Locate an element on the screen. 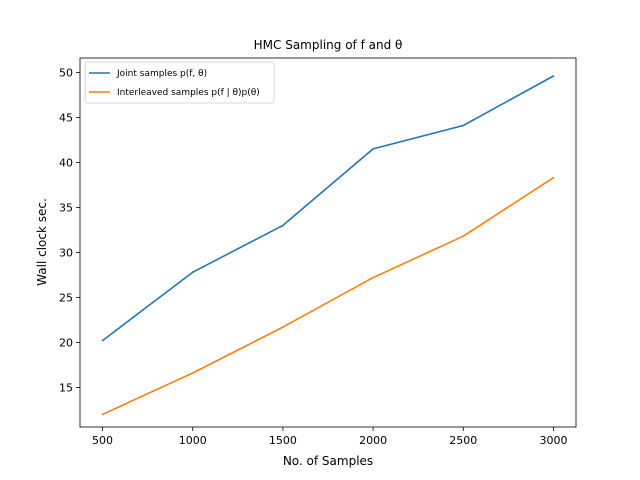 Image resolution: width=640 pixels, height=480 pixels. x-tick-label: 3000 is located at coordinates (553, 440).